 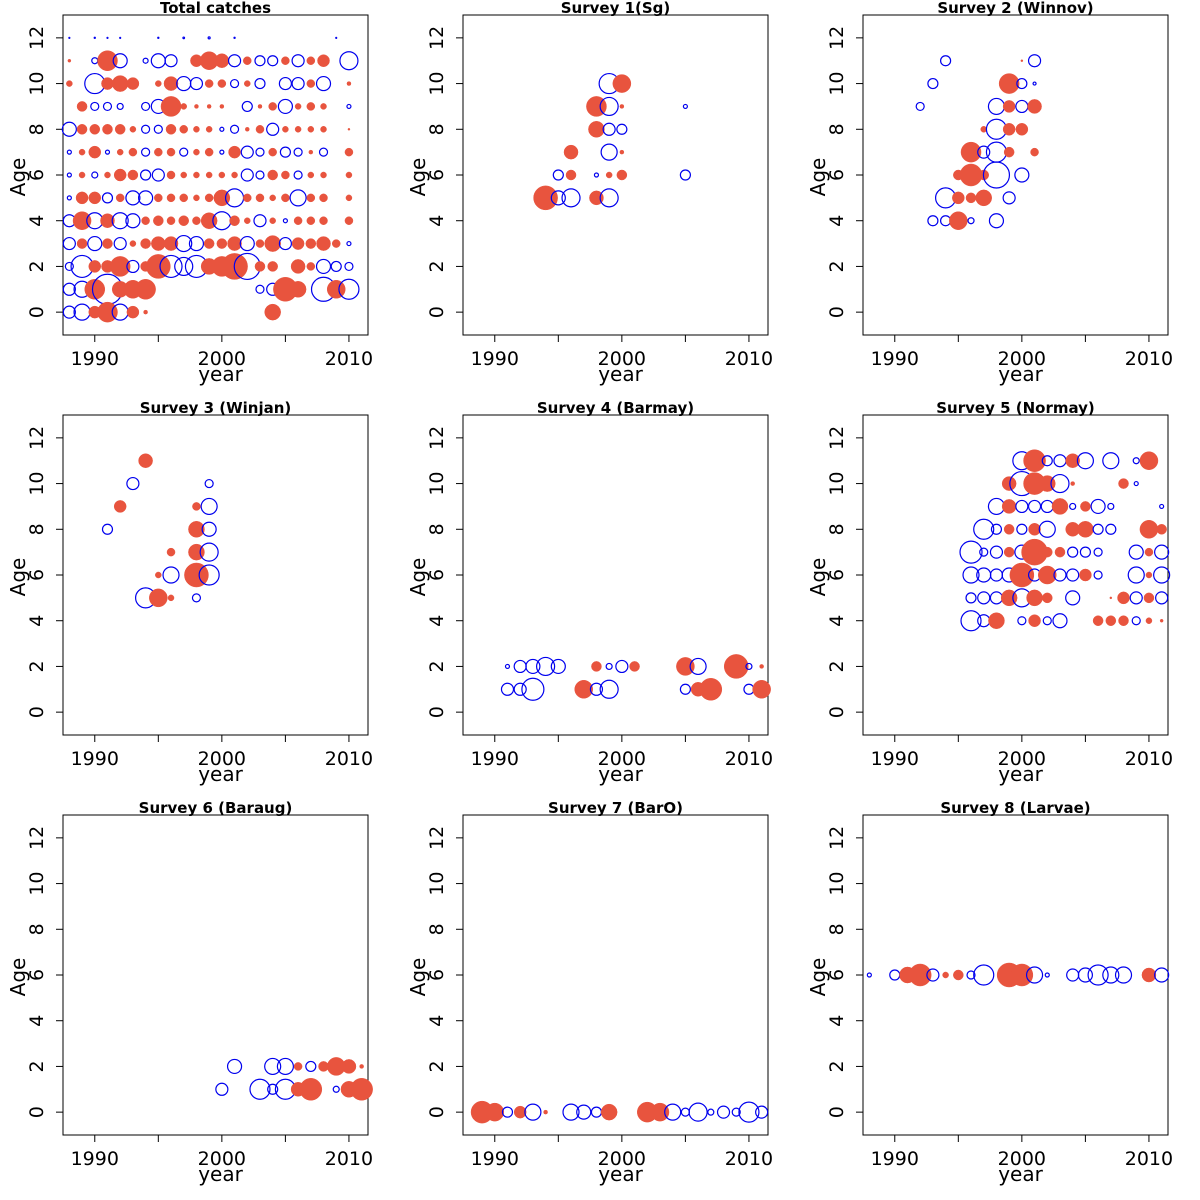 I want to click on y-tick-label: 10, so click(x=837, y=83).